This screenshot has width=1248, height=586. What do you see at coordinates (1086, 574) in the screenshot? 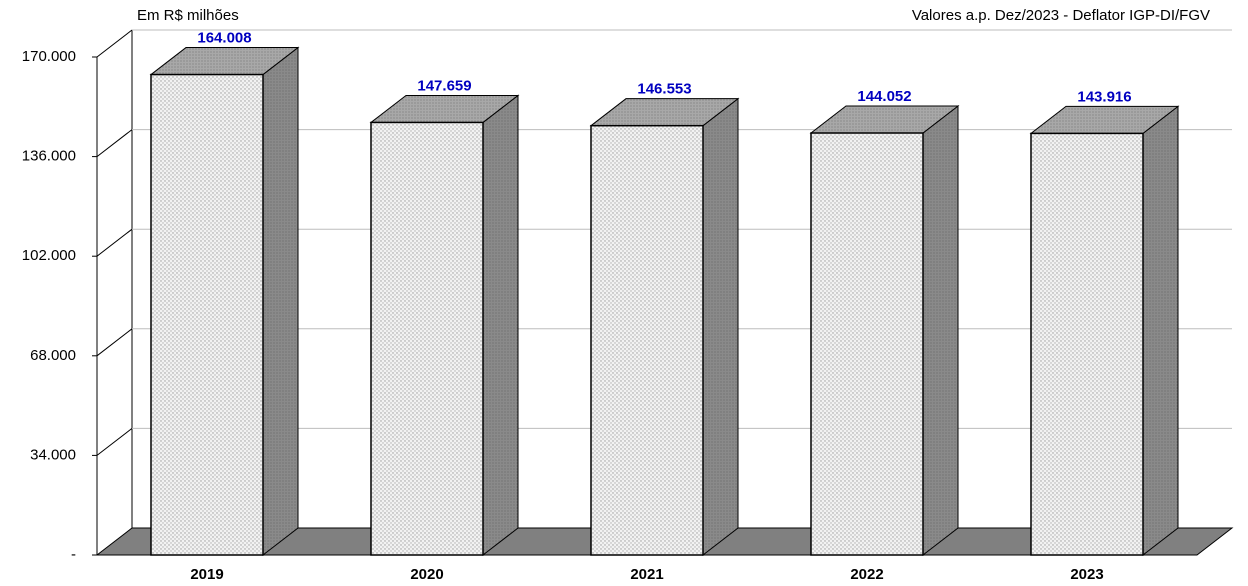
I see `x-tick-label: 2023` at bounding box center [1086, 574].